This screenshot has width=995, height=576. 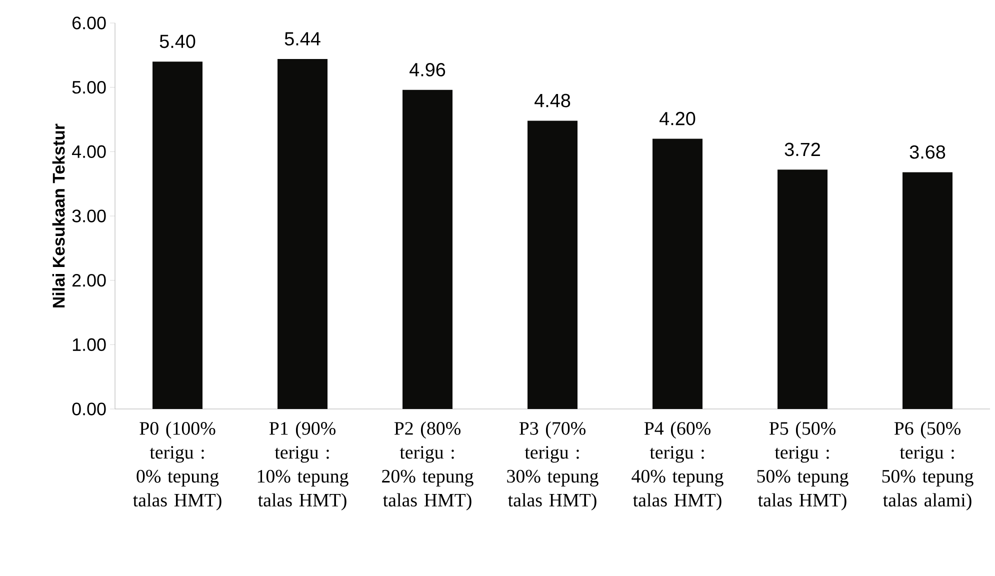 What do you see at coordinates (802, 466) in the screenshot?
I see `x-tick-label: P5 (50% terigu : 50% tepung talas HMT)` at bounding box center [802, 466].